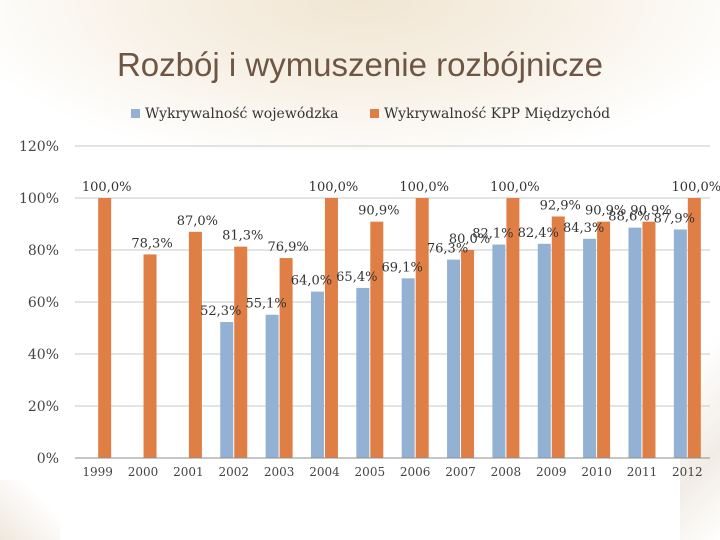  What do you see at coordinates (195, 345) in the screenshot?
I see `bar-series-2-2001` at bounding box center [195, 345].